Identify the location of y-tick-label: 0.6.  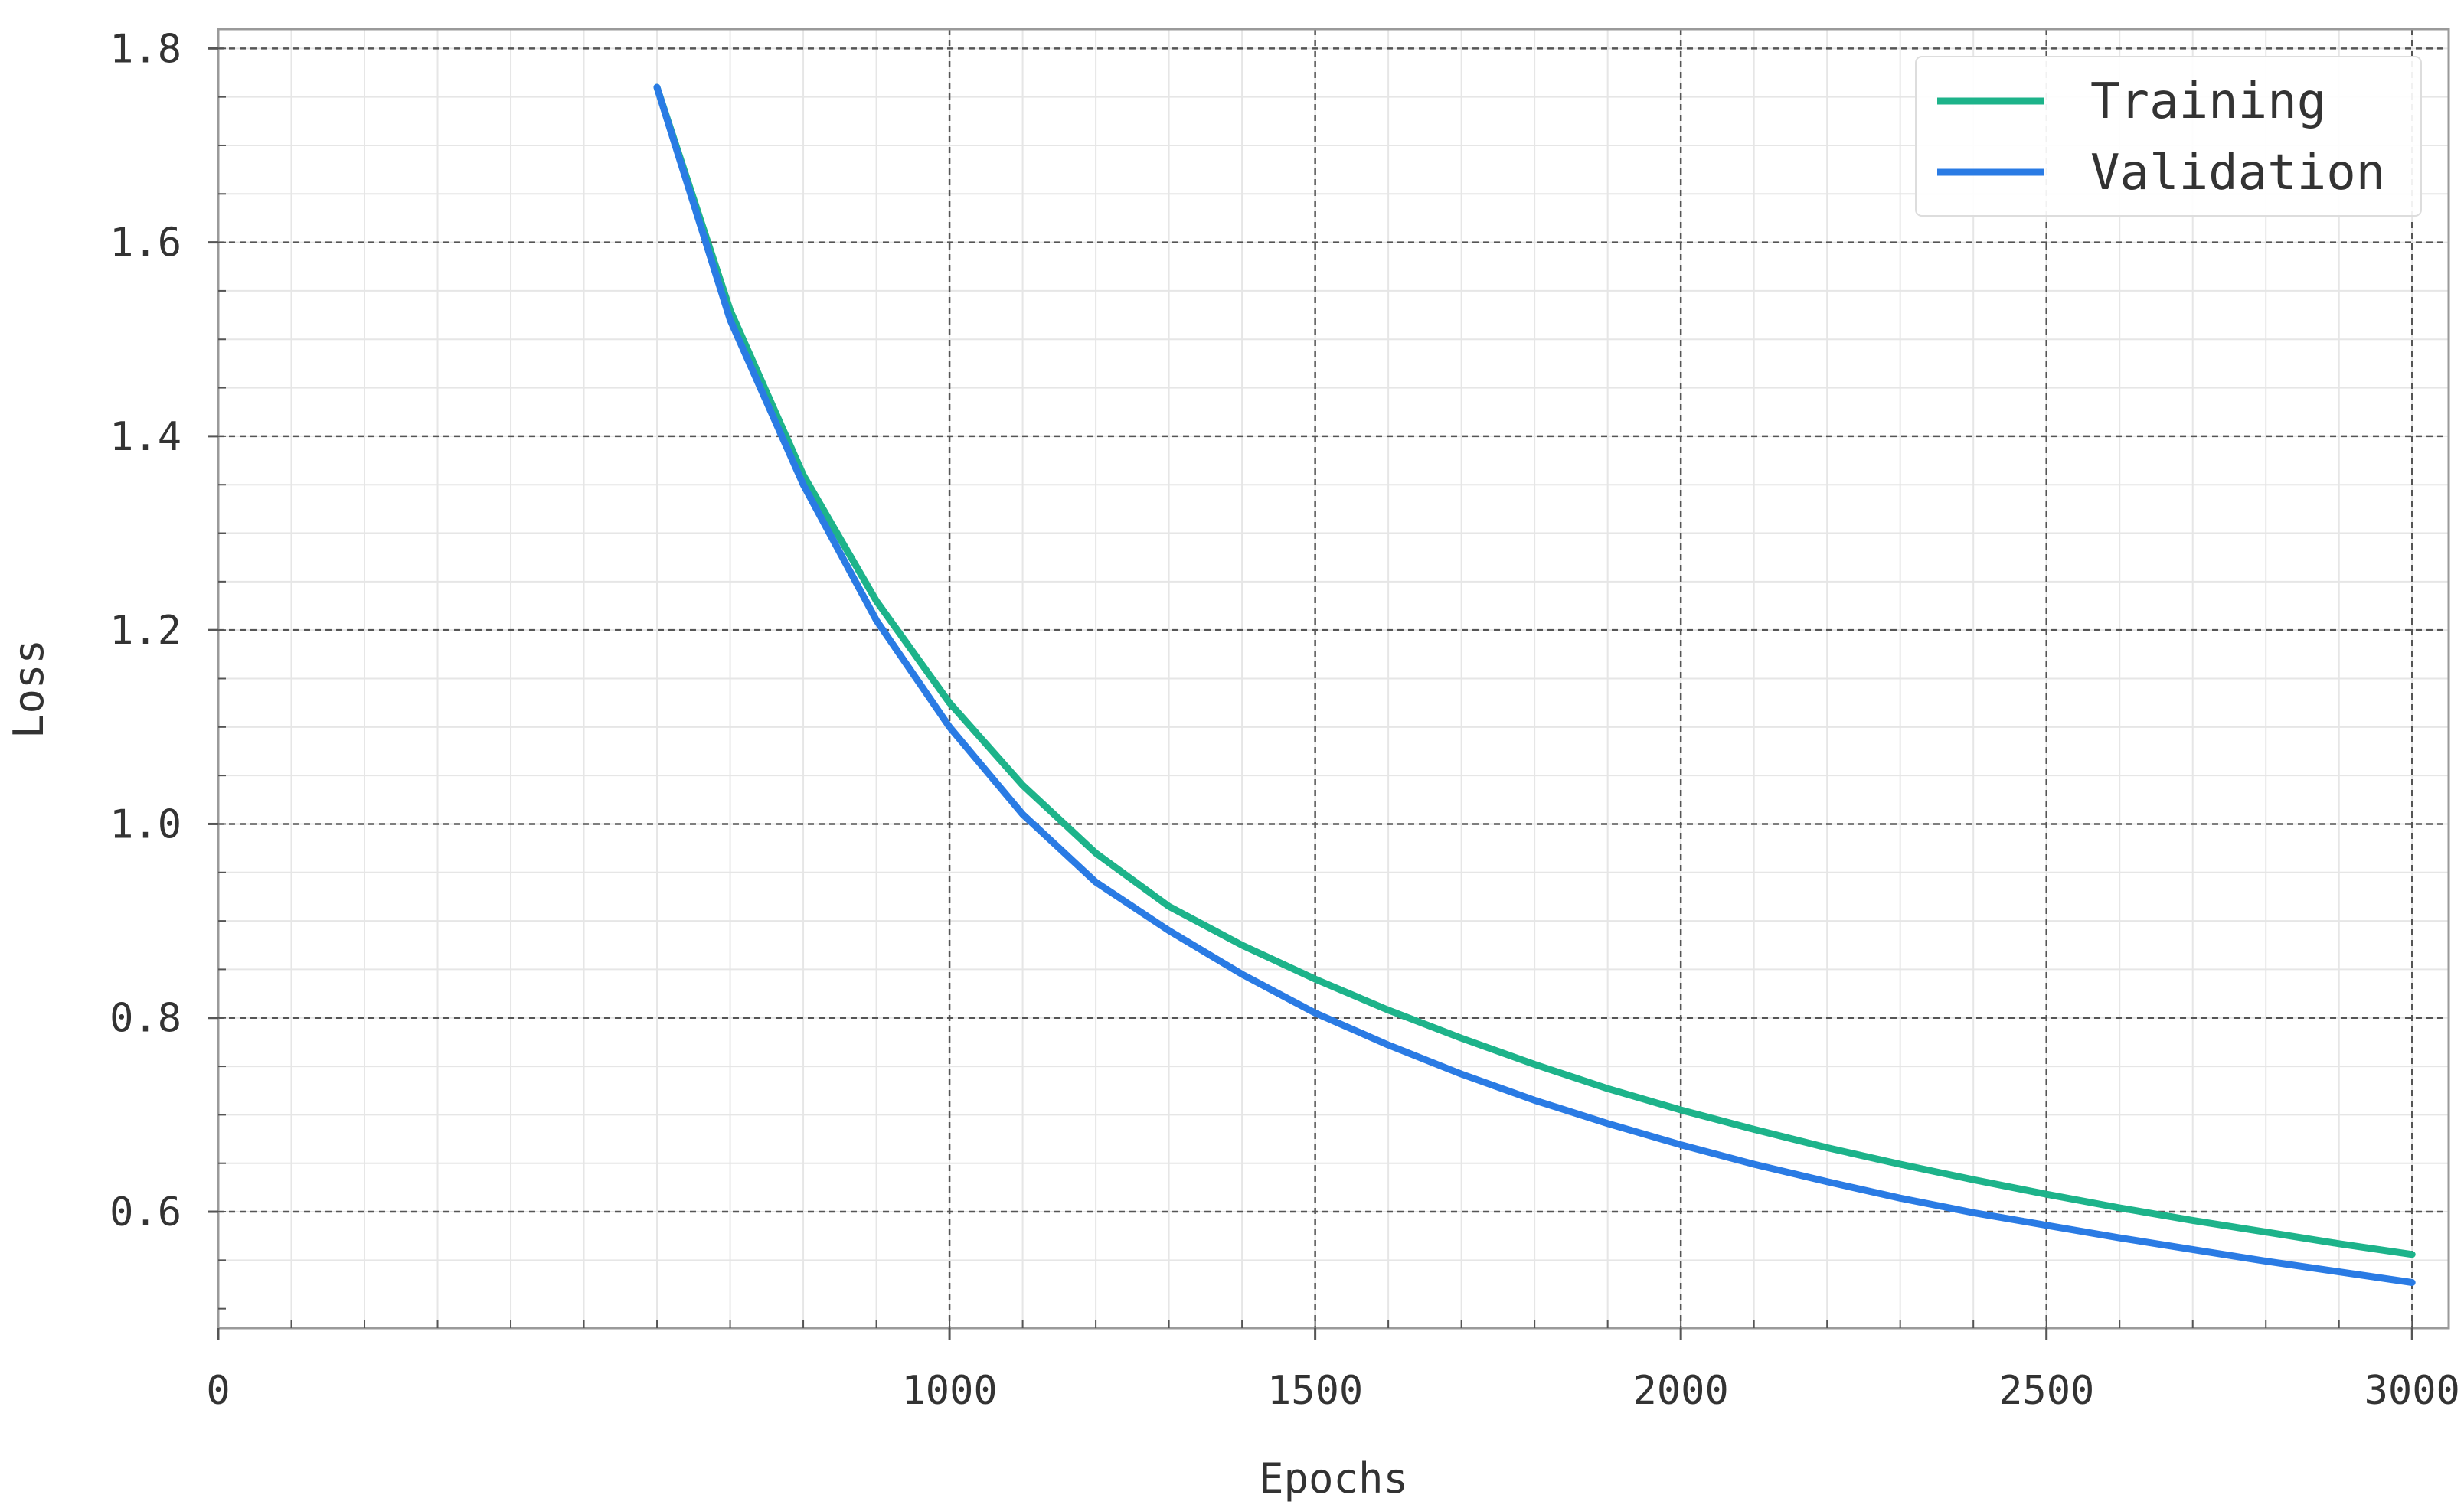
(145, 1212).